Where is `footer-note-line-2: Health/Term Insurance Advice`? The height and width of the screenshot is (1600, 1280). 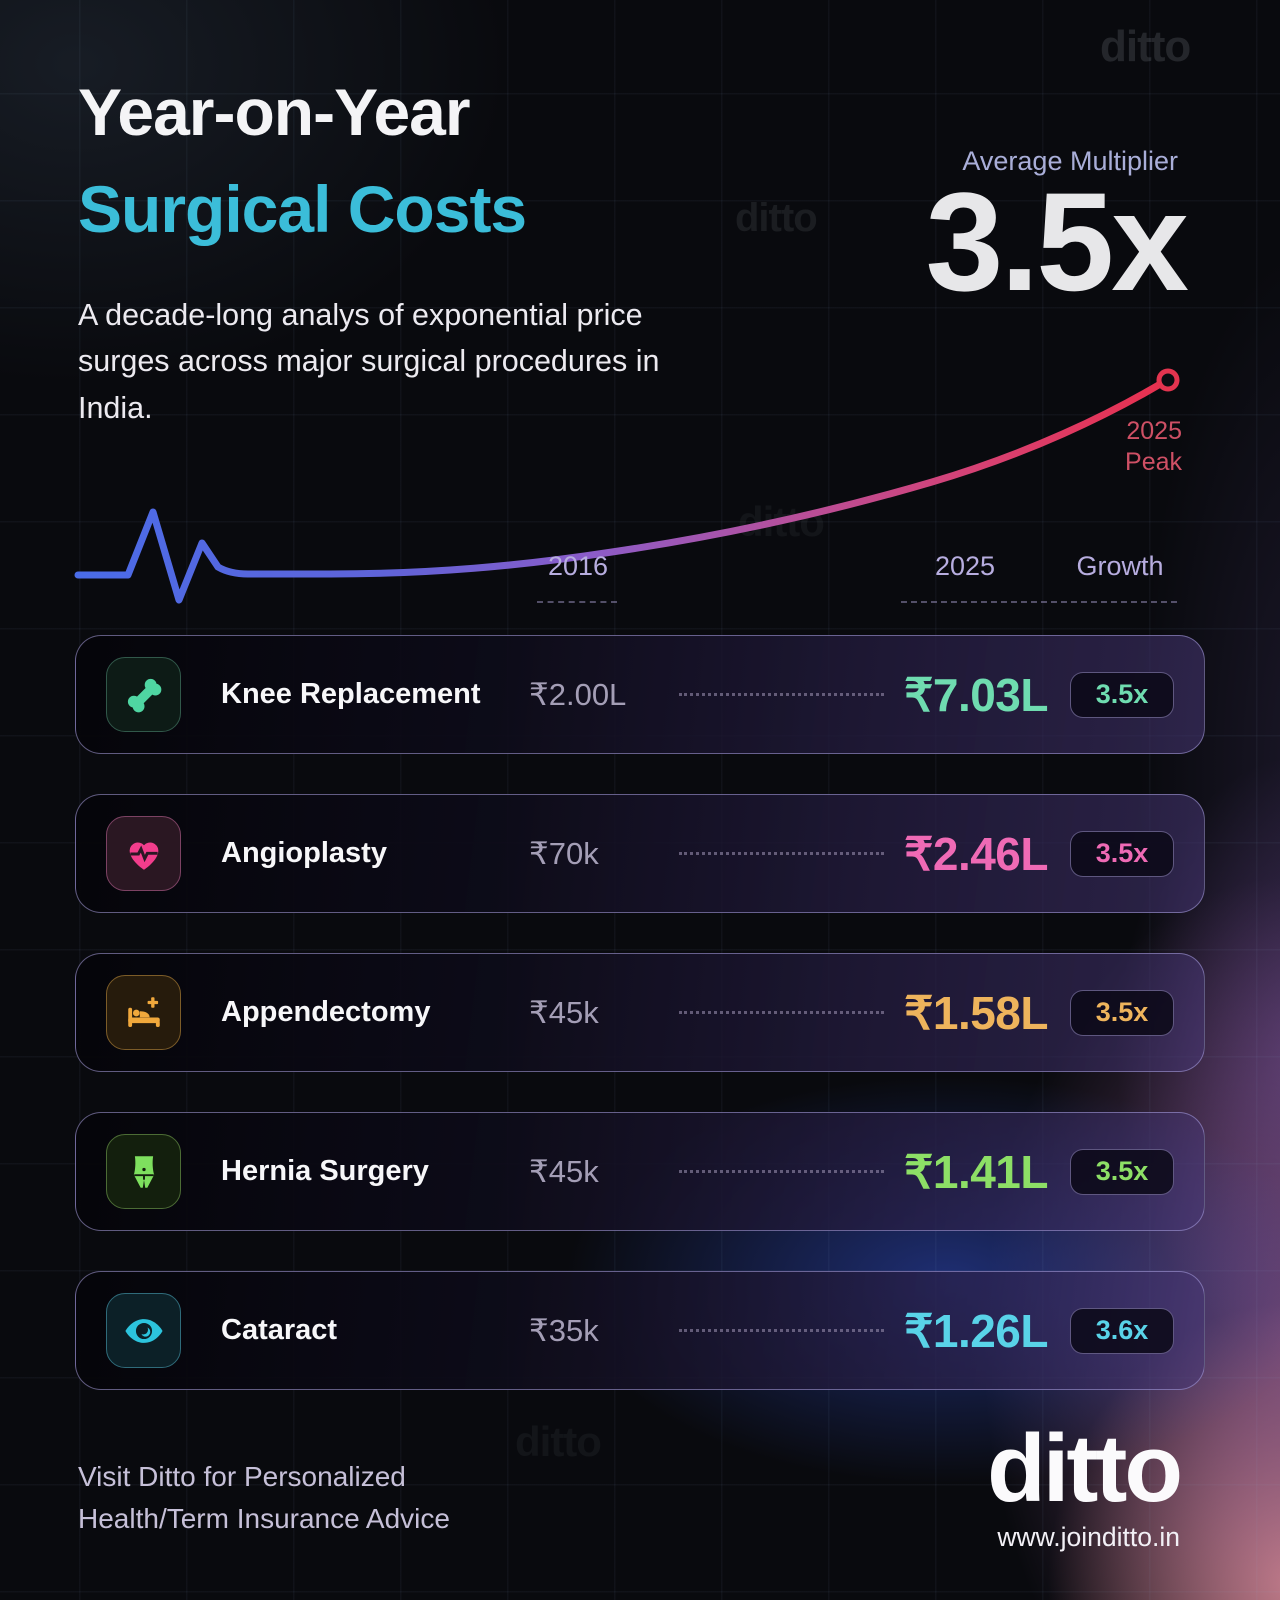
footer-note-line-2: Health/Term Insurance Advice is located at coordinates (264, 1518).